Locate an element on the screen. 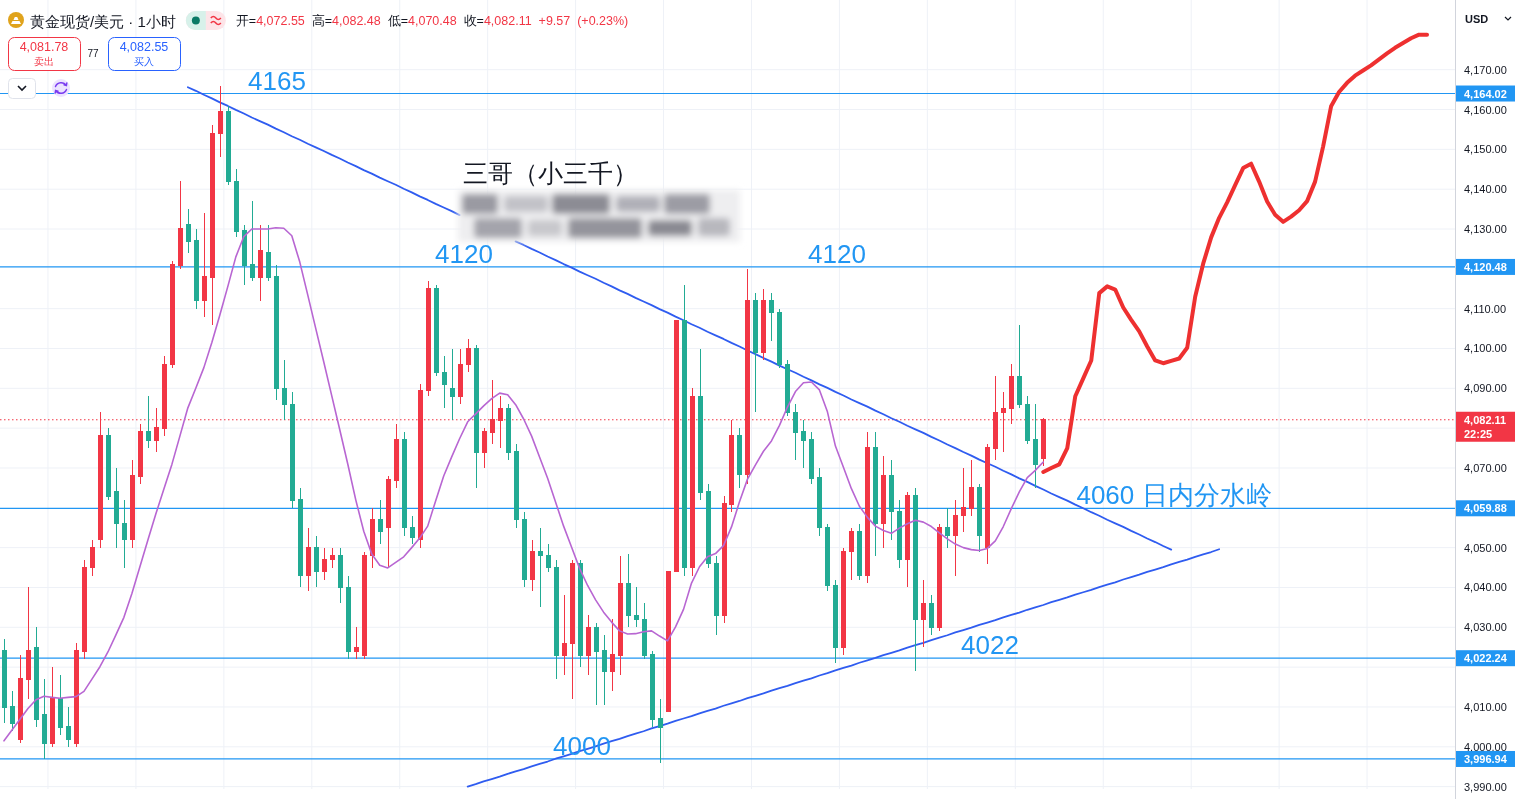 The image size is (1515, 799). y-tick-label: 3,990.00 is located at coordinates (1485, 786).